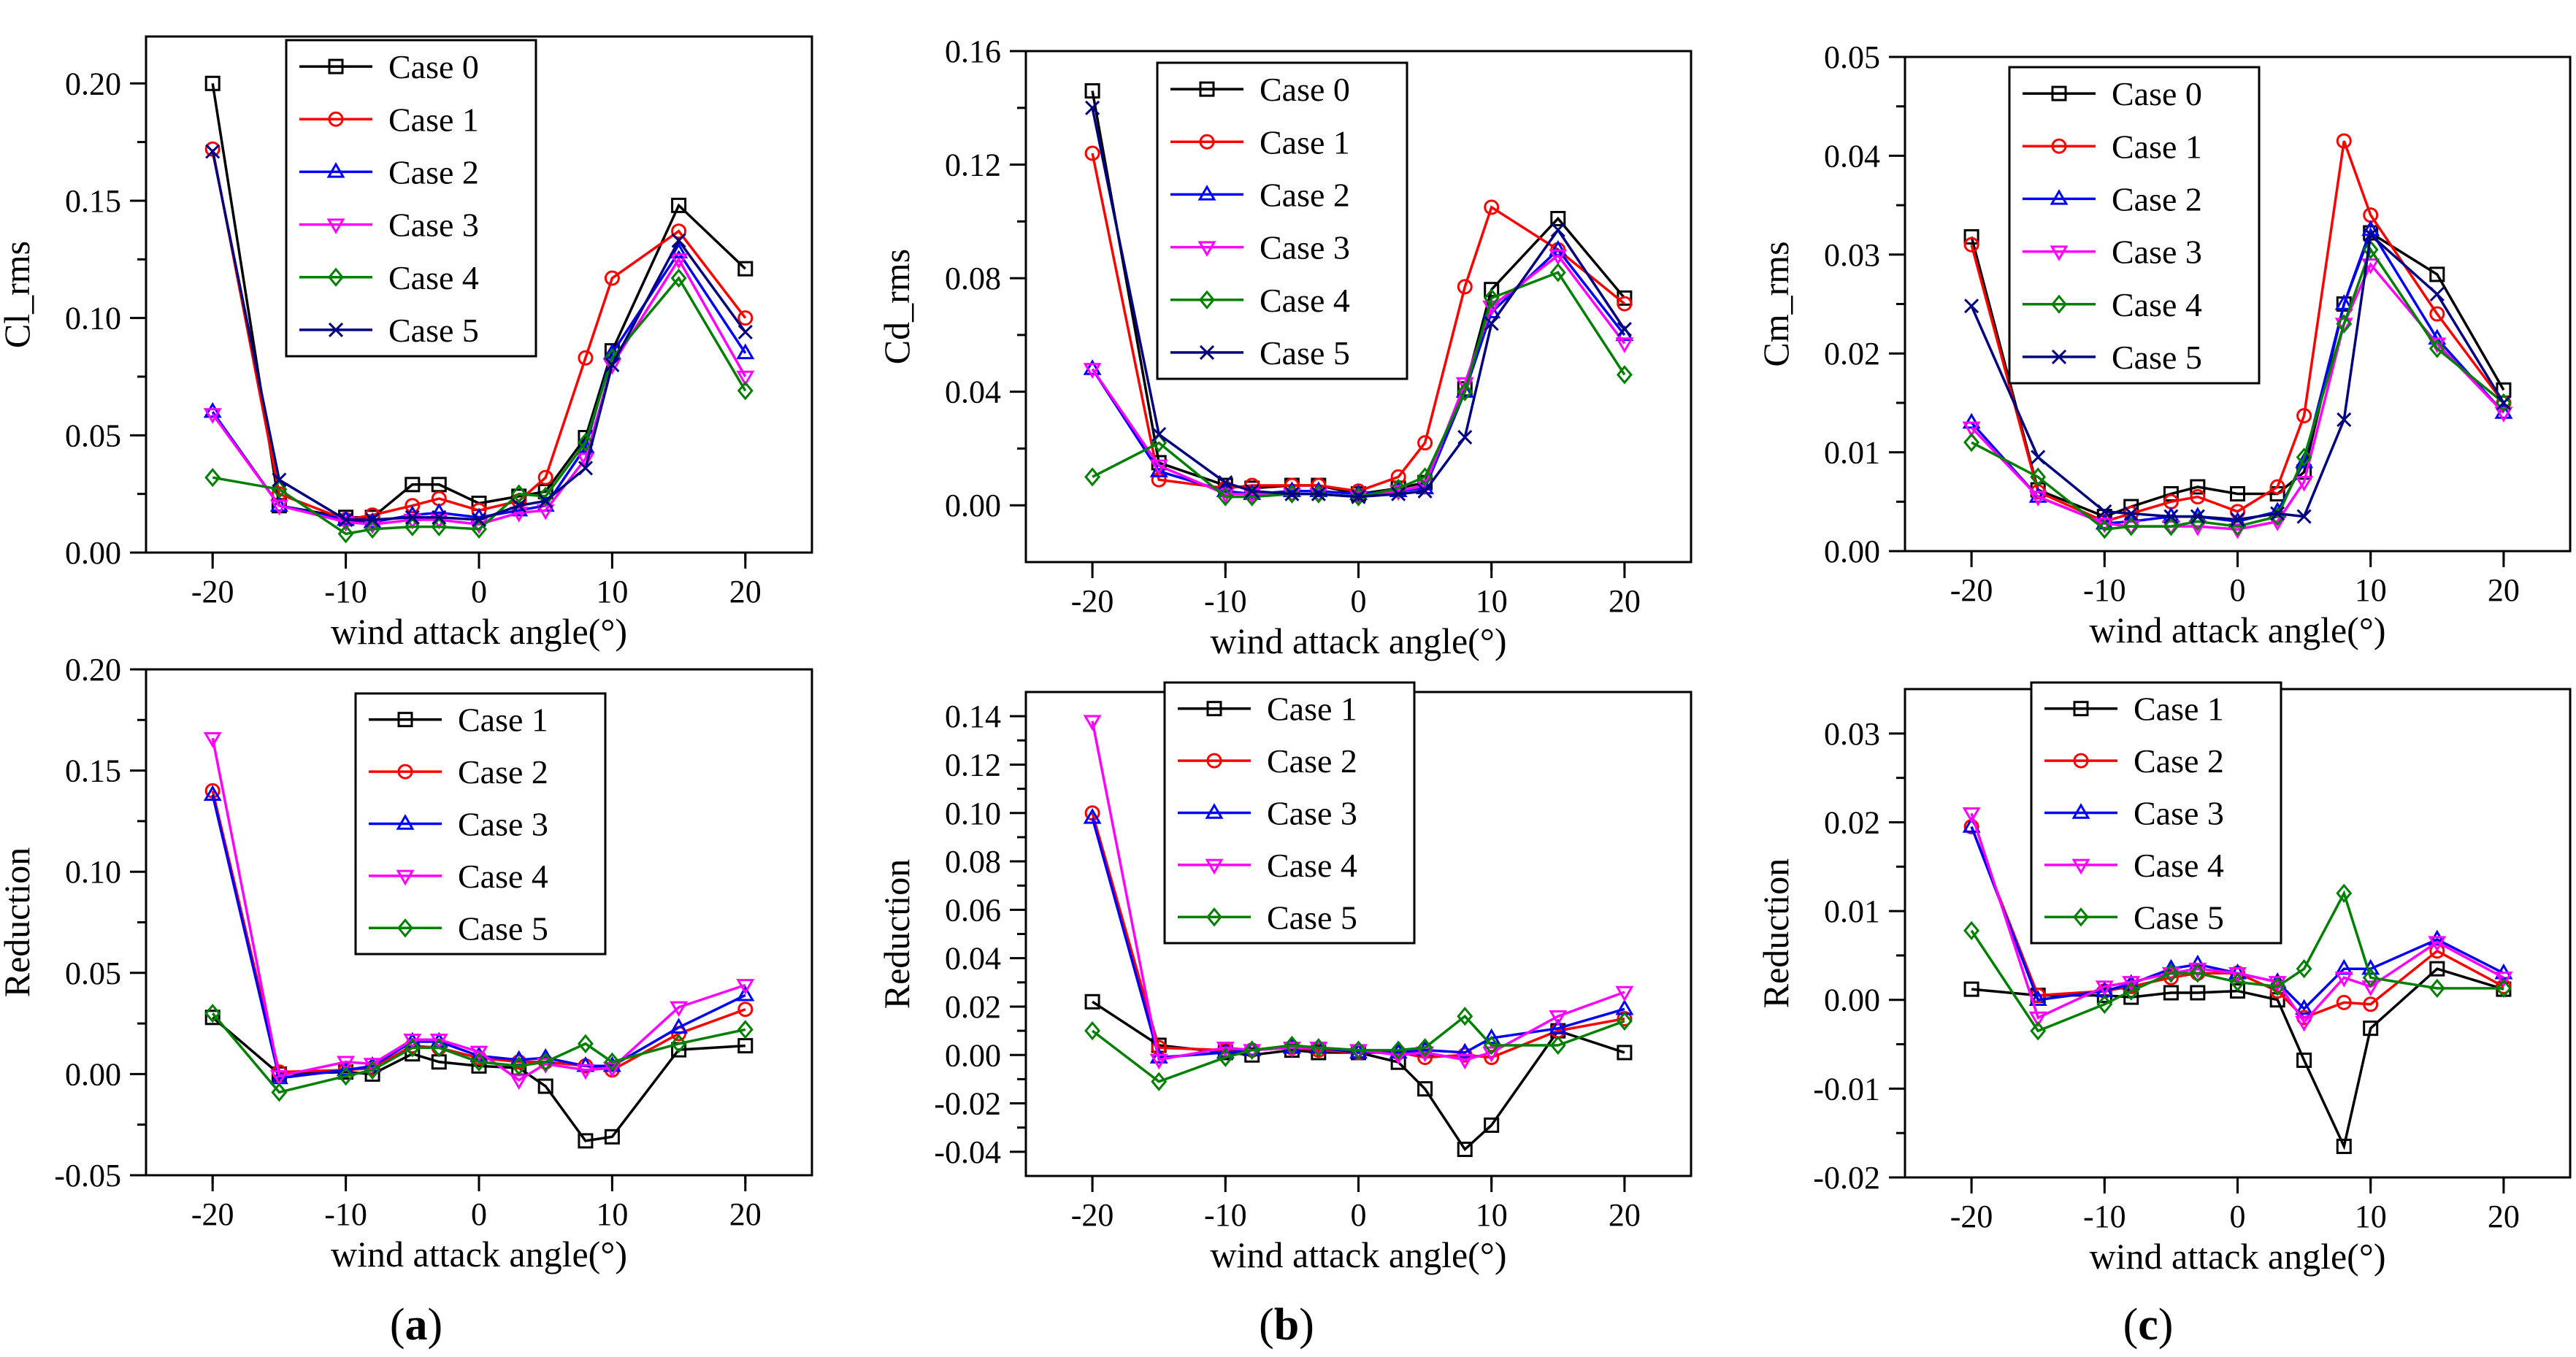  Describe the element at coordinates (18, 922) in the screenshot. I see `y-axis-title: Reduction` at that location.